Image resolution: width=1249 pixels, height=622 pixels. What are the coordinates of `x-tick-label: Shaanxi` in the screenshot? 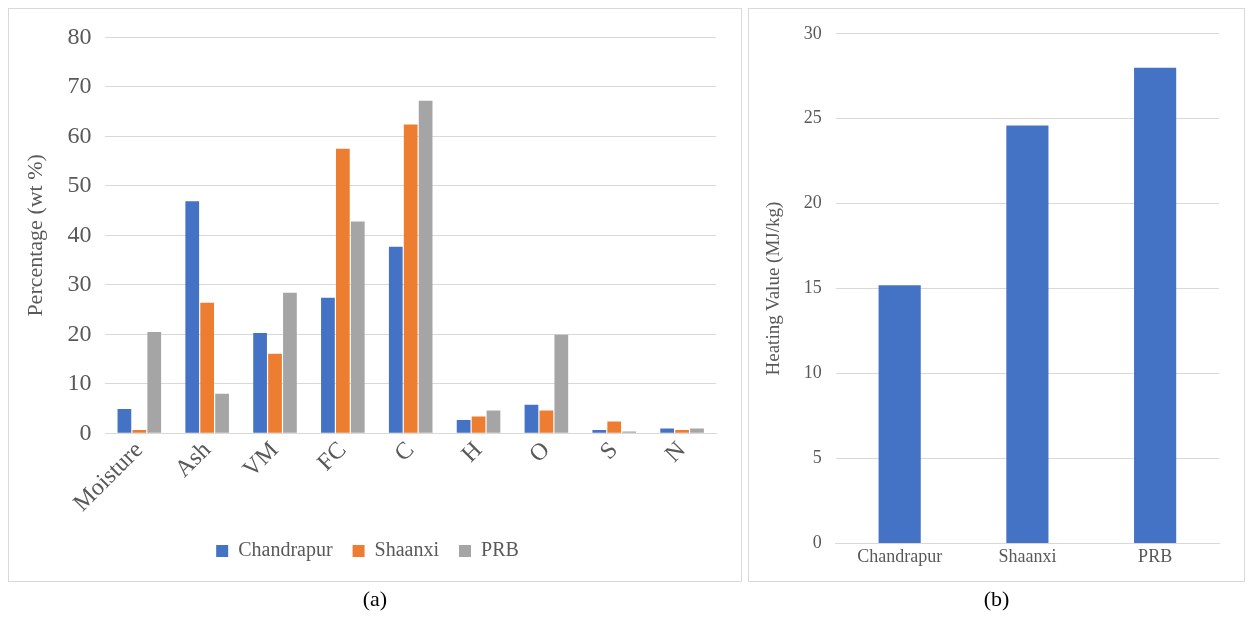 It's located at (1027, 555).